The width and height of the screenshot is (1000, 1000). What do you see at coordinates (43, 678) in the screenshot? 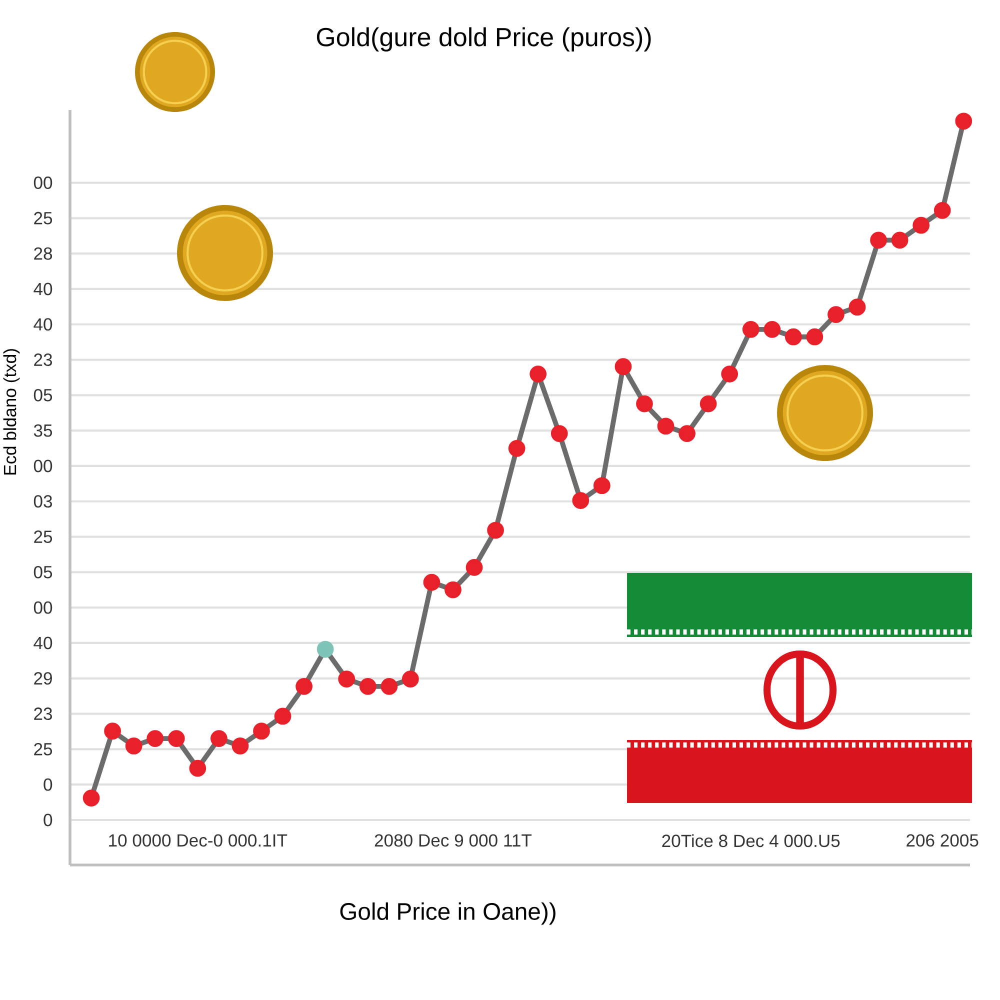
I see `text: 29` at bounding box center [43, 678].